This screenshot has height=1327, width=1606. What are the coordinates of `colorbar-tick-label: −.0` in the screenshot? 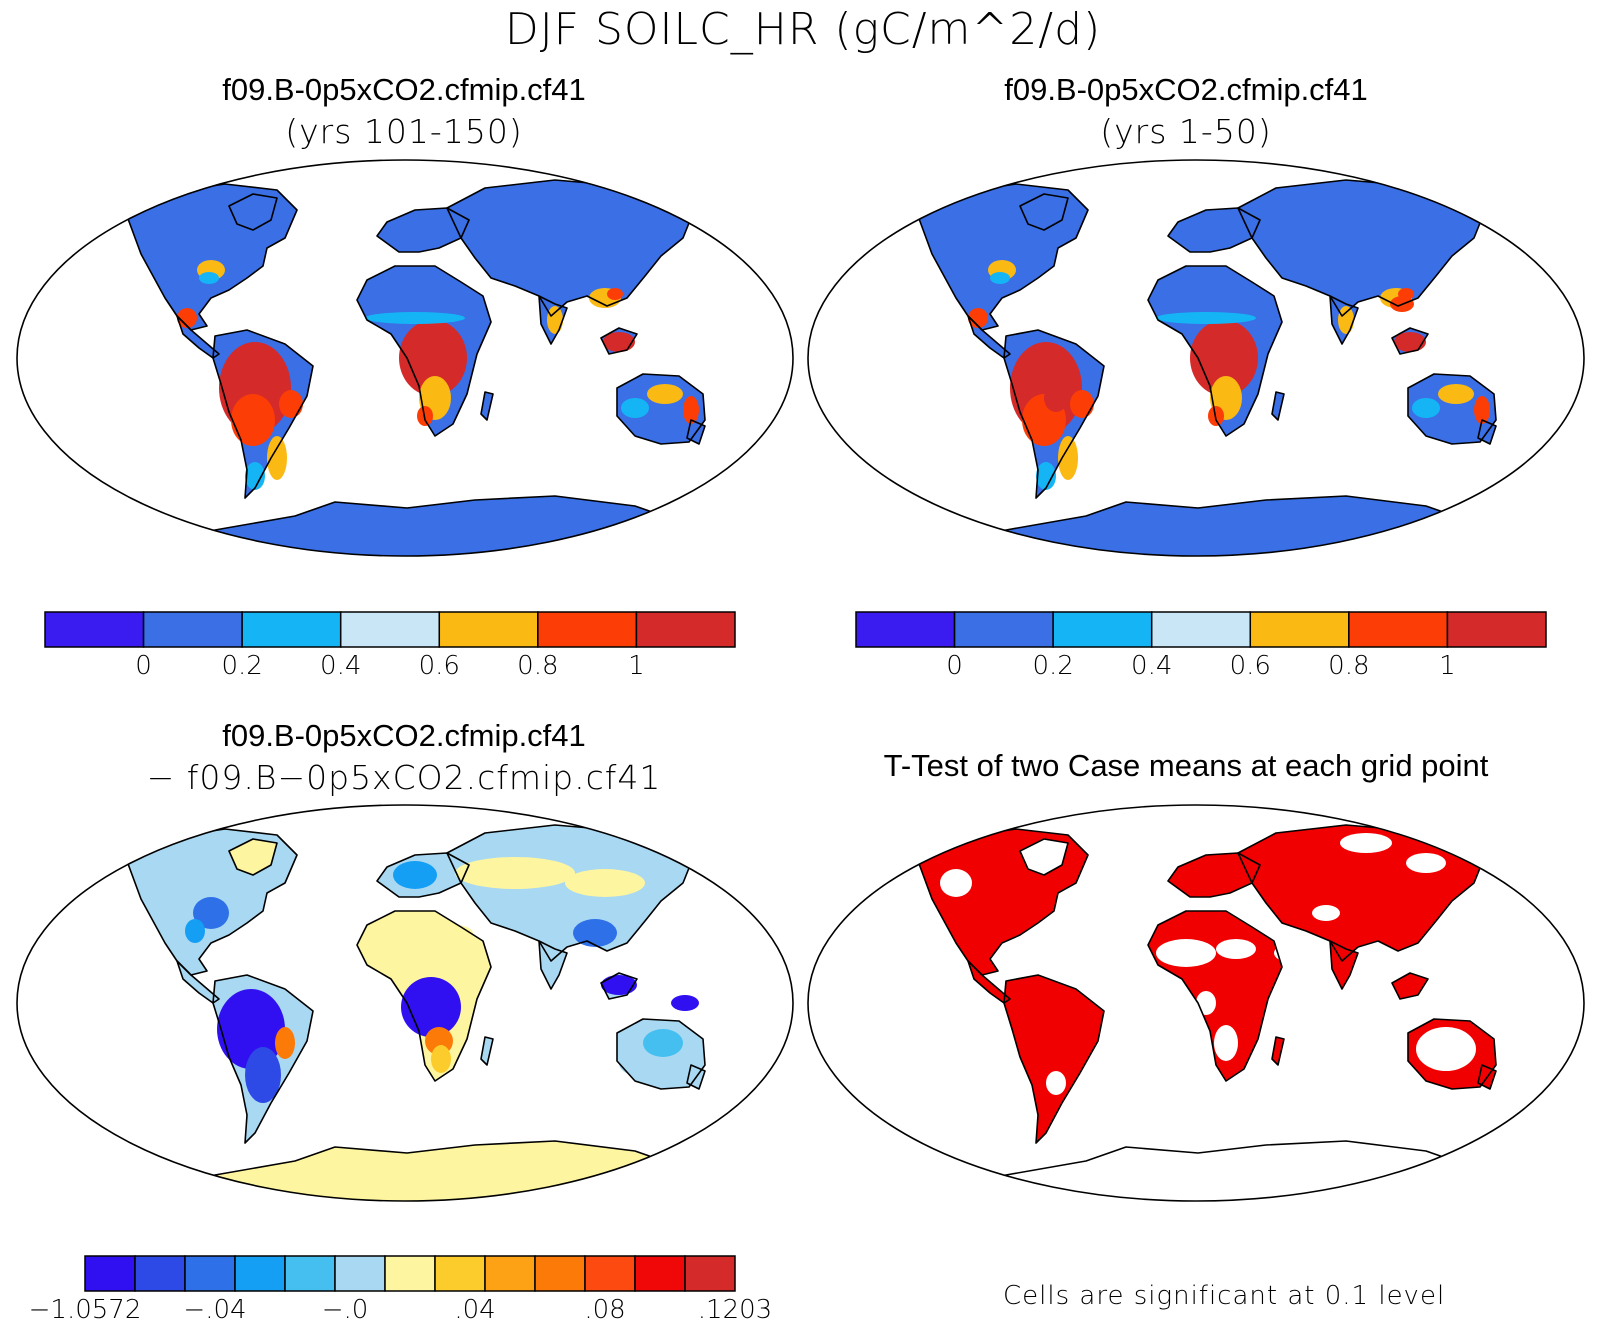 It's located at (345, 1310).